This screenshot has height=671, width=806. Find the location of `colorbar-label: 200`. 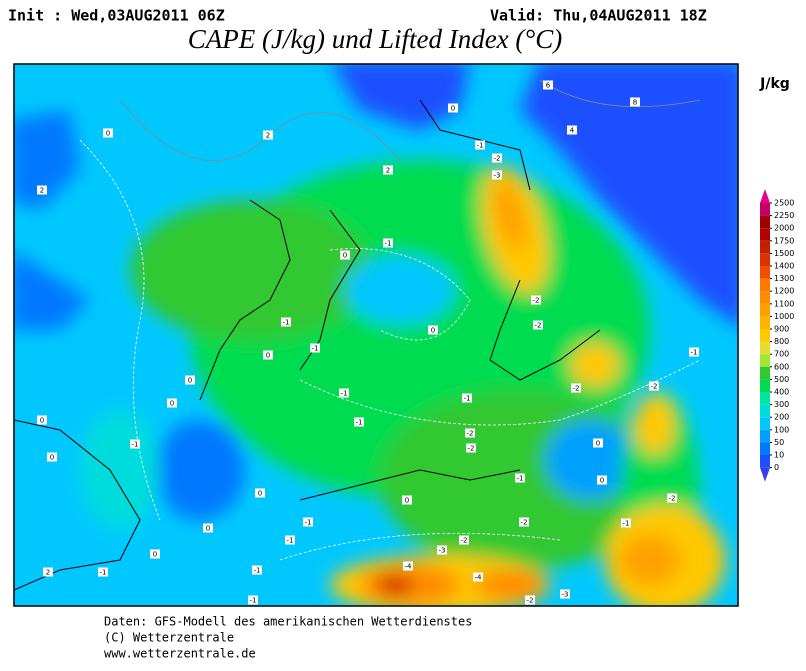

colorbar-label: 200 is located at coordinates (781, 417).